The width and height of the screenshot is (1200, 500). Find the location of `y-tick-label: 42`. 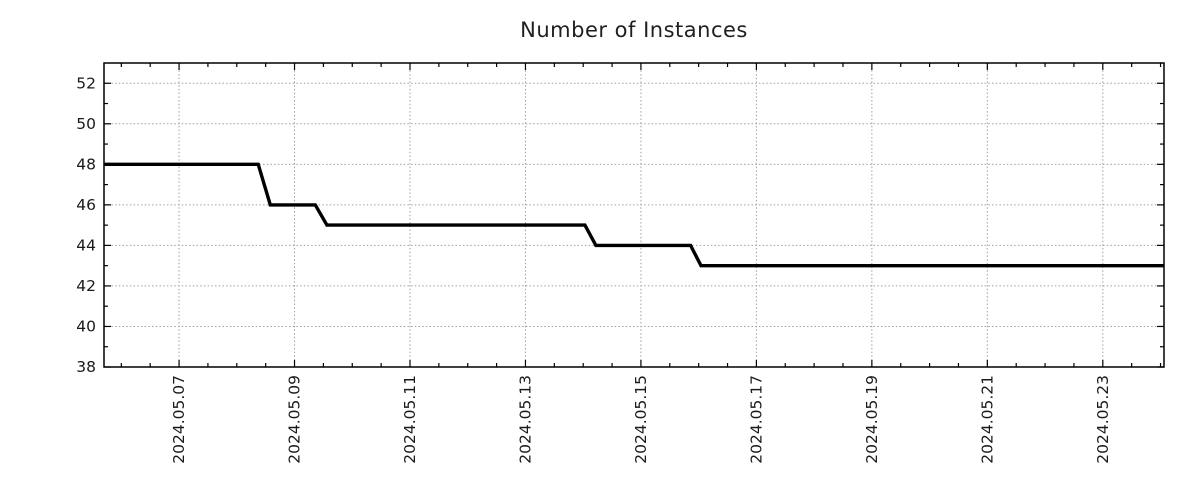

y-tick-label: 42 is located at coordinates (86, 286).